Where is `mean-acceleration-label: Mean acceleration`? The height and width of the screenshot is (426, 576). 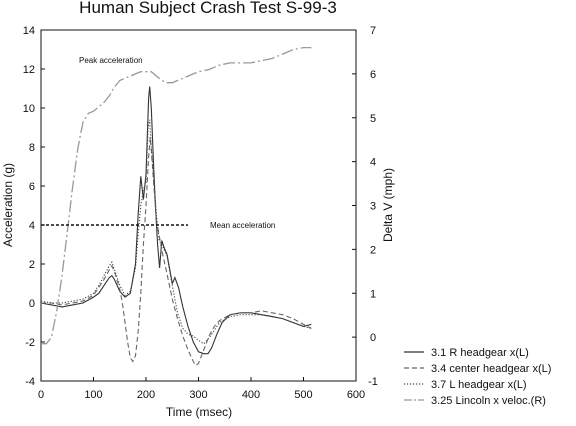 mean-acceleration-label: Mean acceleration is located at coordinates (242, 225).